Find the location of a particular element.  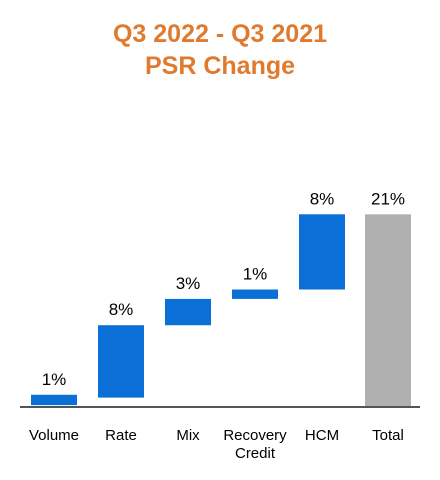

category-label-hcm: HCM is located at coordinates (322, 435).